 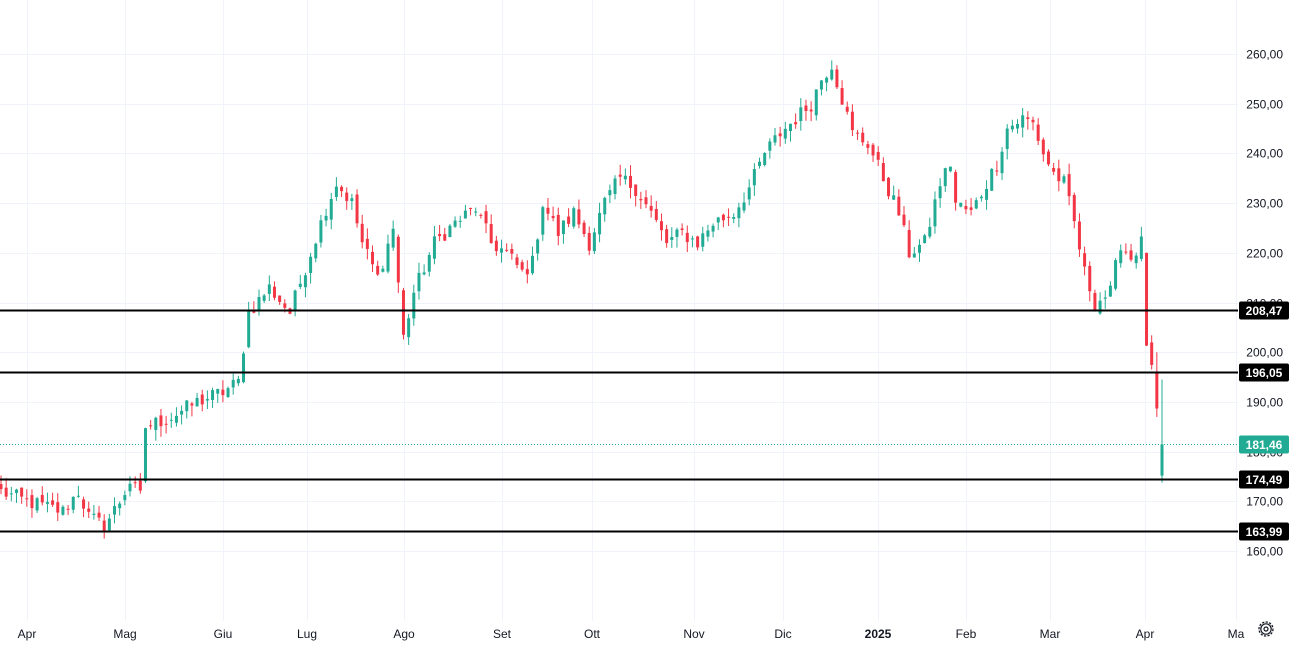 I want to click on y-tick-label: 230,00, so click(x=1264, y=204).